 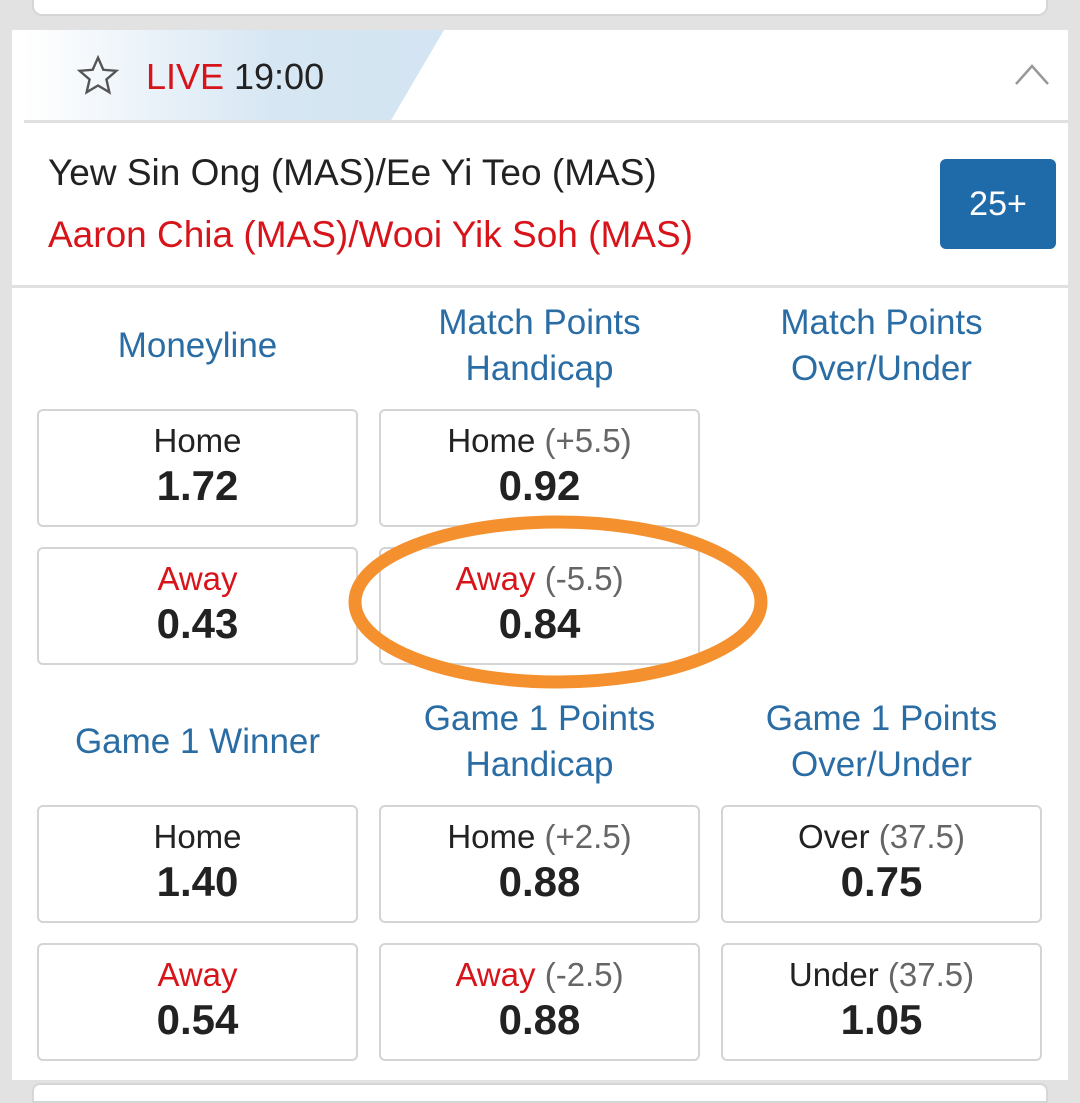 I want to click on odds-value: 0.54, so click(x=197, y=1019).